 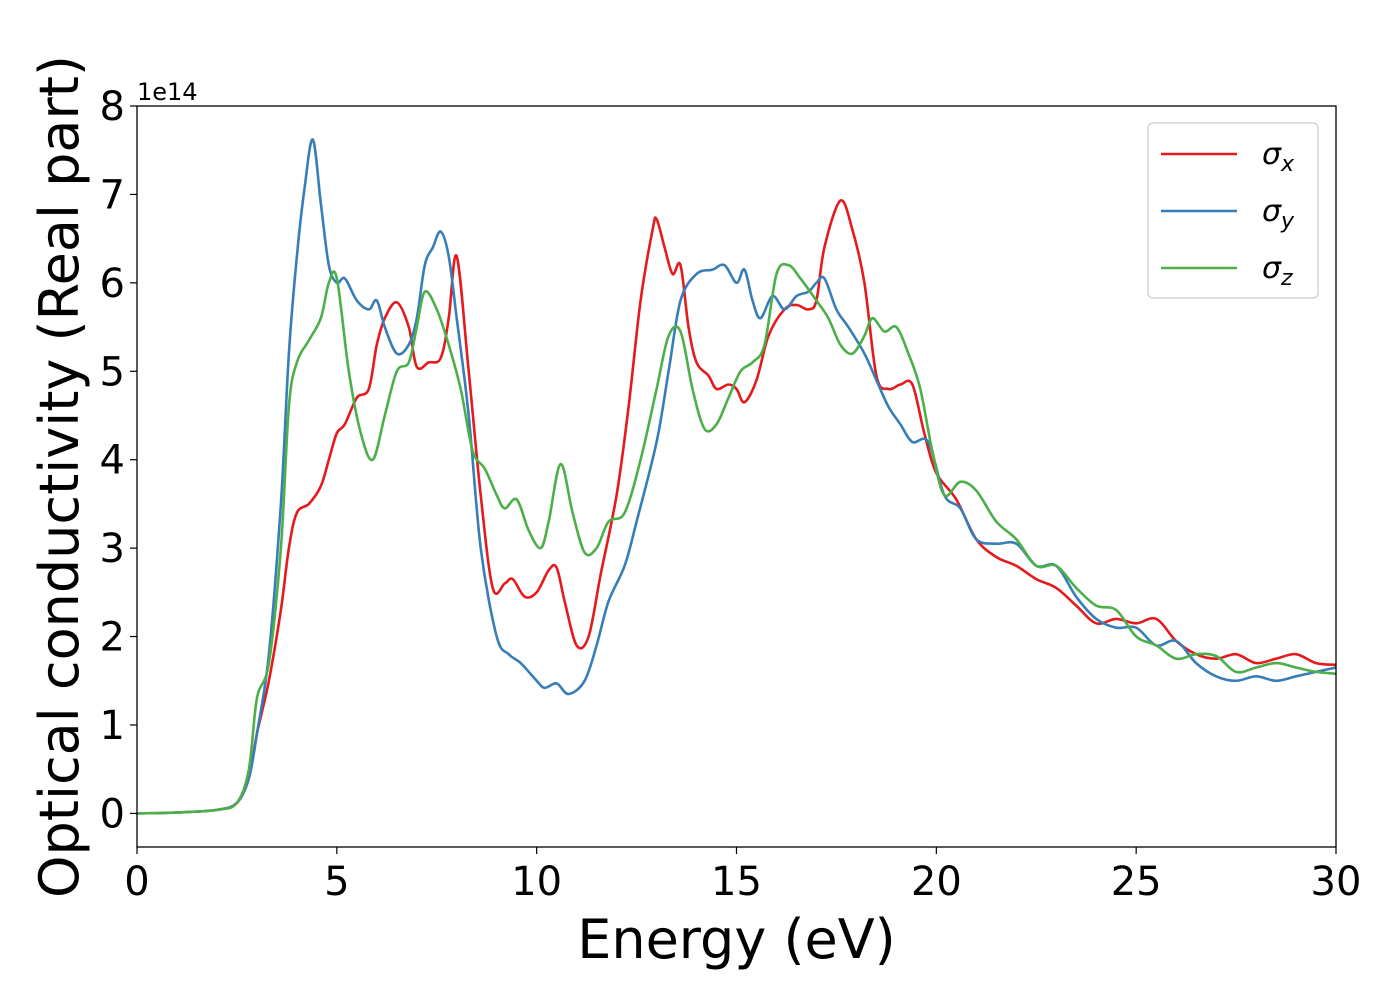 What do you see at coordinates (736, 939) in the screenshot?
I see `x-axis-label: Energy (eV)` at bounding box center [736, 939].